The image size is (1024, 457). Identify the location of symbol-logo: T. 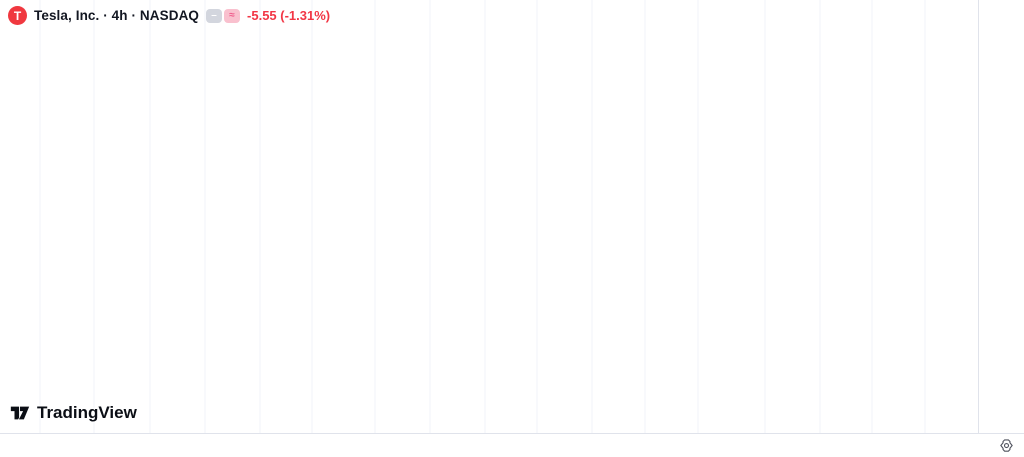
(17, 15).